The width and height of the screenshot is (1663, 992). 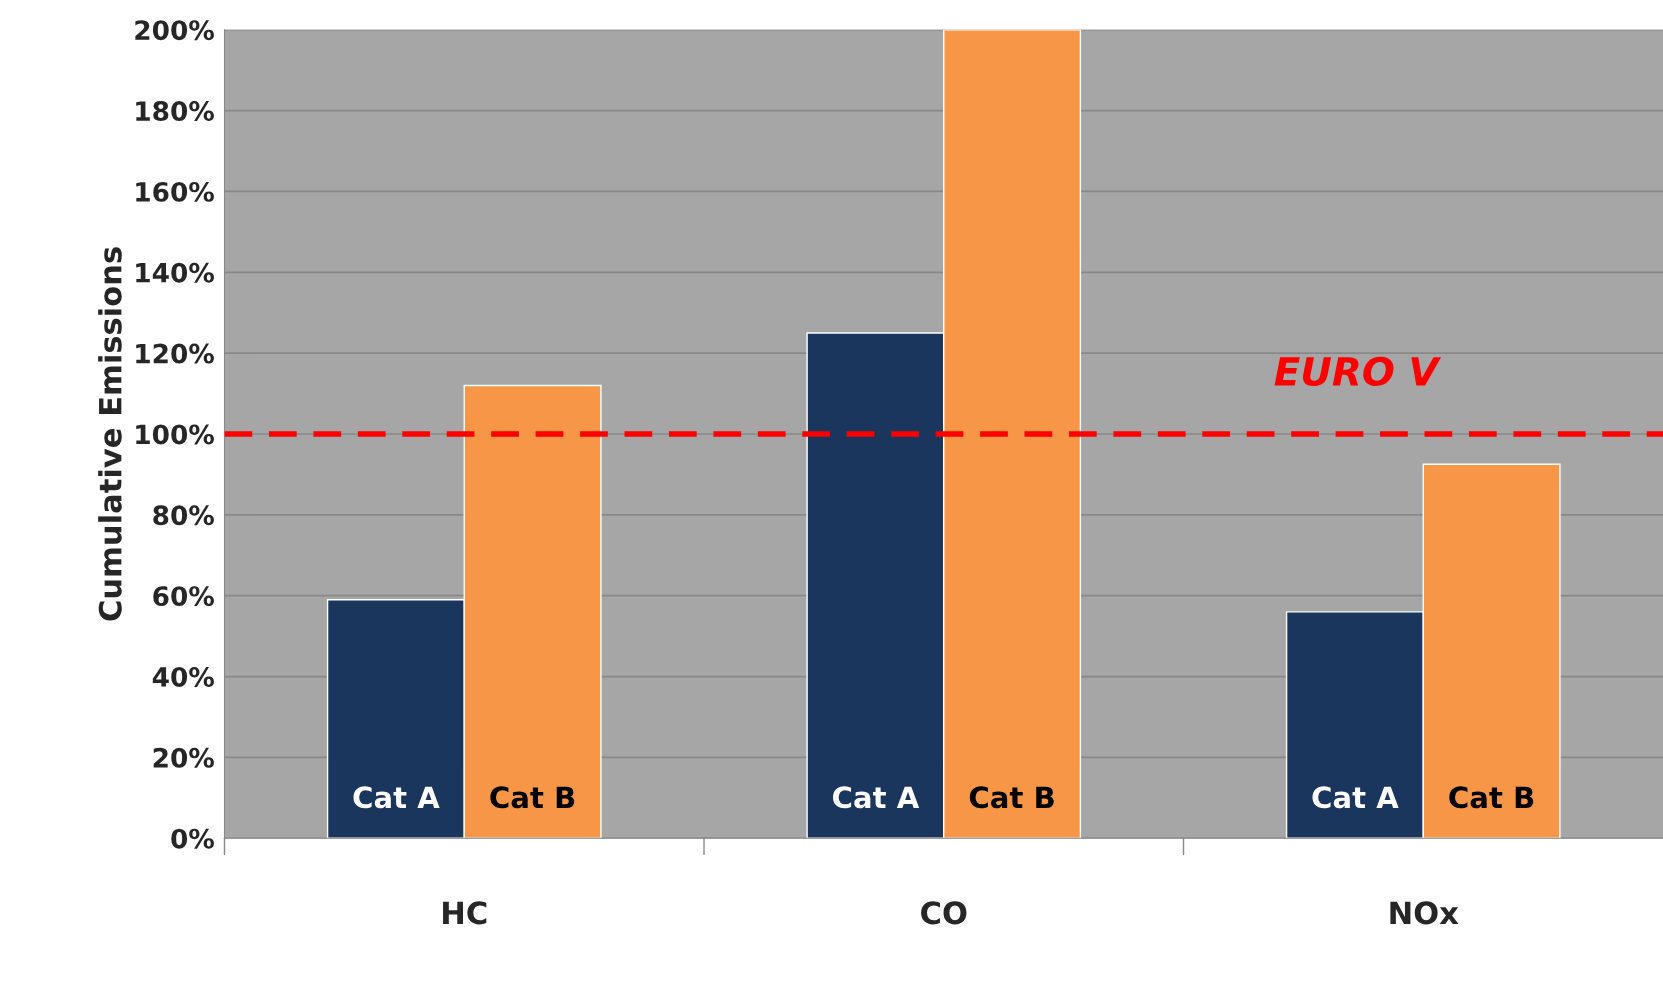 I want to click on y-tick-label: 40%, so click(x=183, y=676).